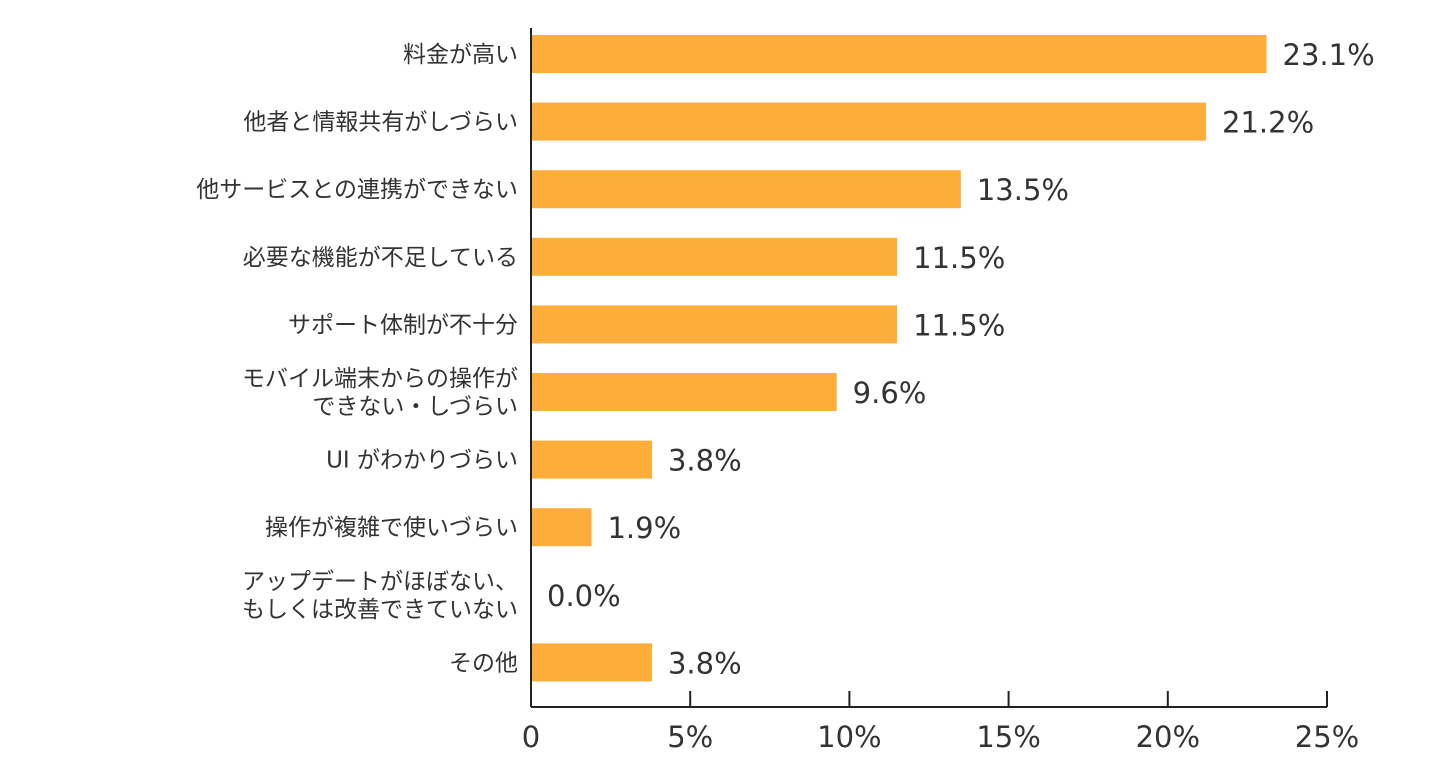 The image size is (1432, 768). Describe the element at coordinates (391, 528) in the screenshot. I see `category-label-7: 操作が複雑で使いづらい` at that location.